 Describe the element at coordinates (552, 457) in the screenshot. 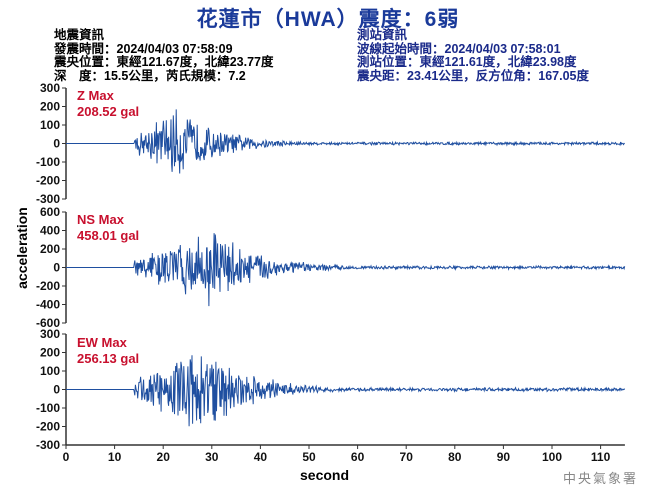

I see `x-tick-label: 100` at that location.